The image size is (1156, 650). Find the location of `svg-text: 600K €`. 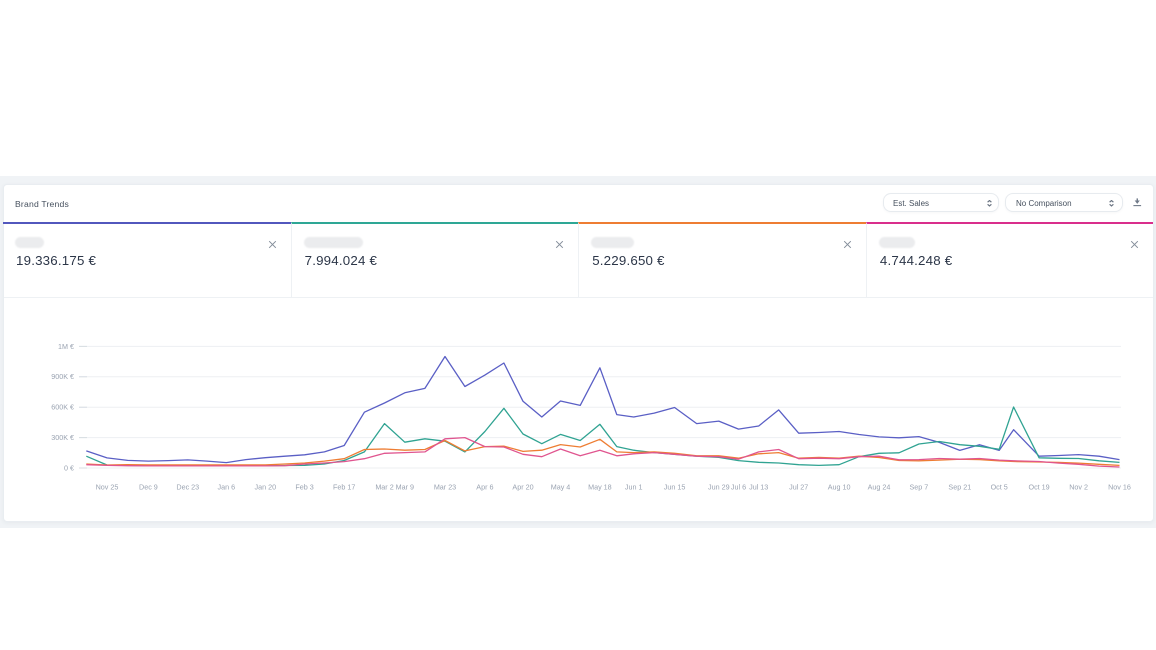

svg-text: 600K € is located at coordinates (62, 407).